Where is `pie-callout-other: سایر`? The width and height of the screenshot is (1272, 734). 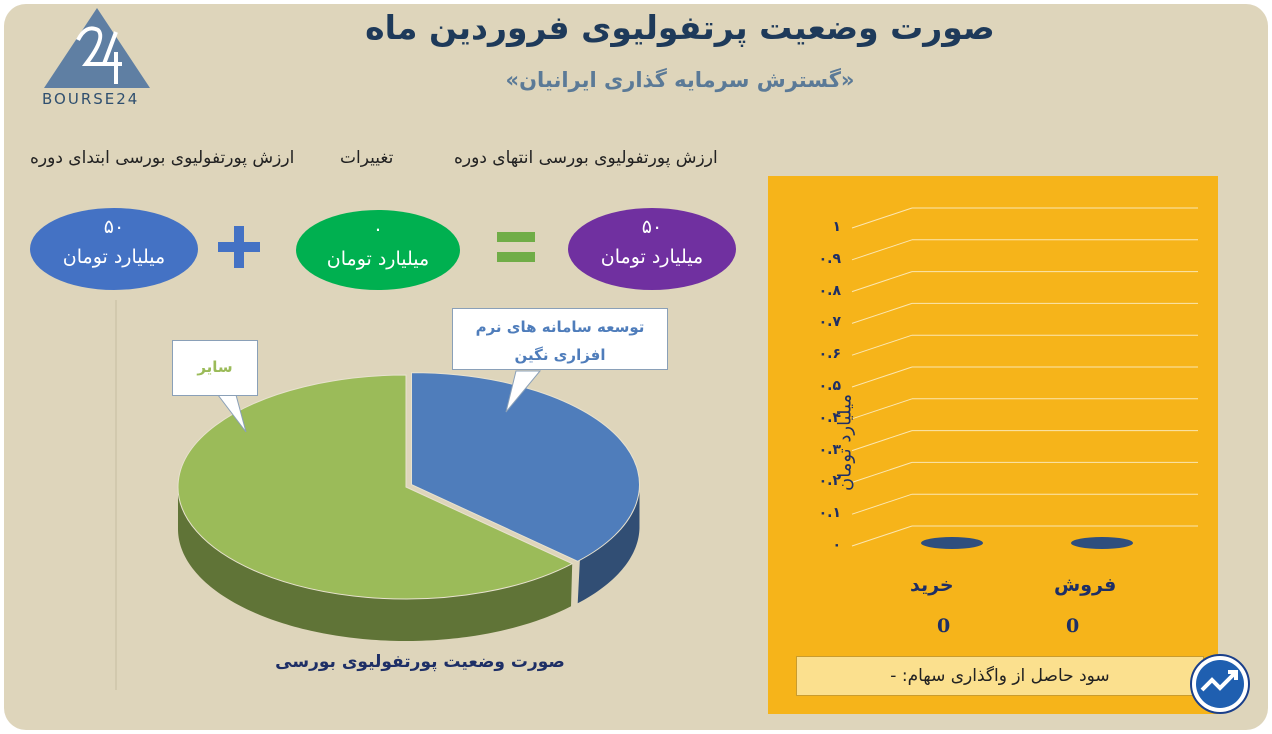 pie-callout-other: سایر is located at coordinates (215, 368).